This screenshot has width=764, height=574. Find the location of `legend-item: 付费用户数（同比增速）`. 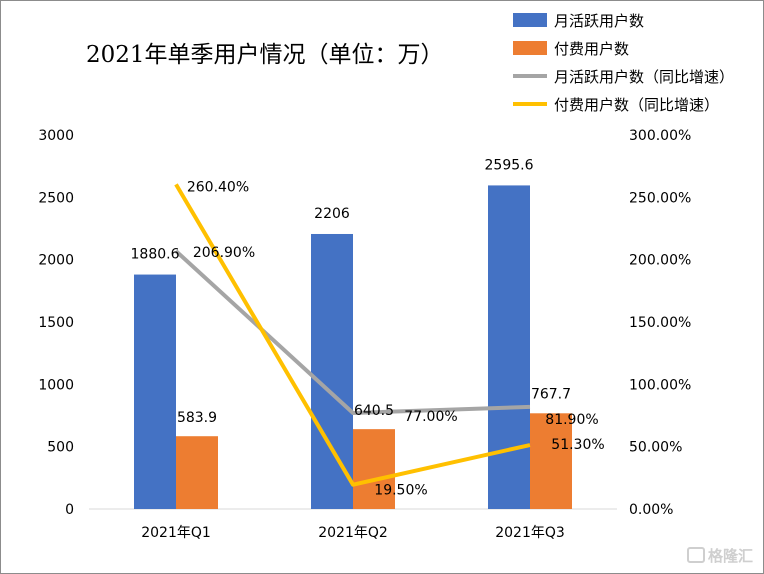

legend-item: 付费用户数（同比增速） is located at coordinates (616, 105).